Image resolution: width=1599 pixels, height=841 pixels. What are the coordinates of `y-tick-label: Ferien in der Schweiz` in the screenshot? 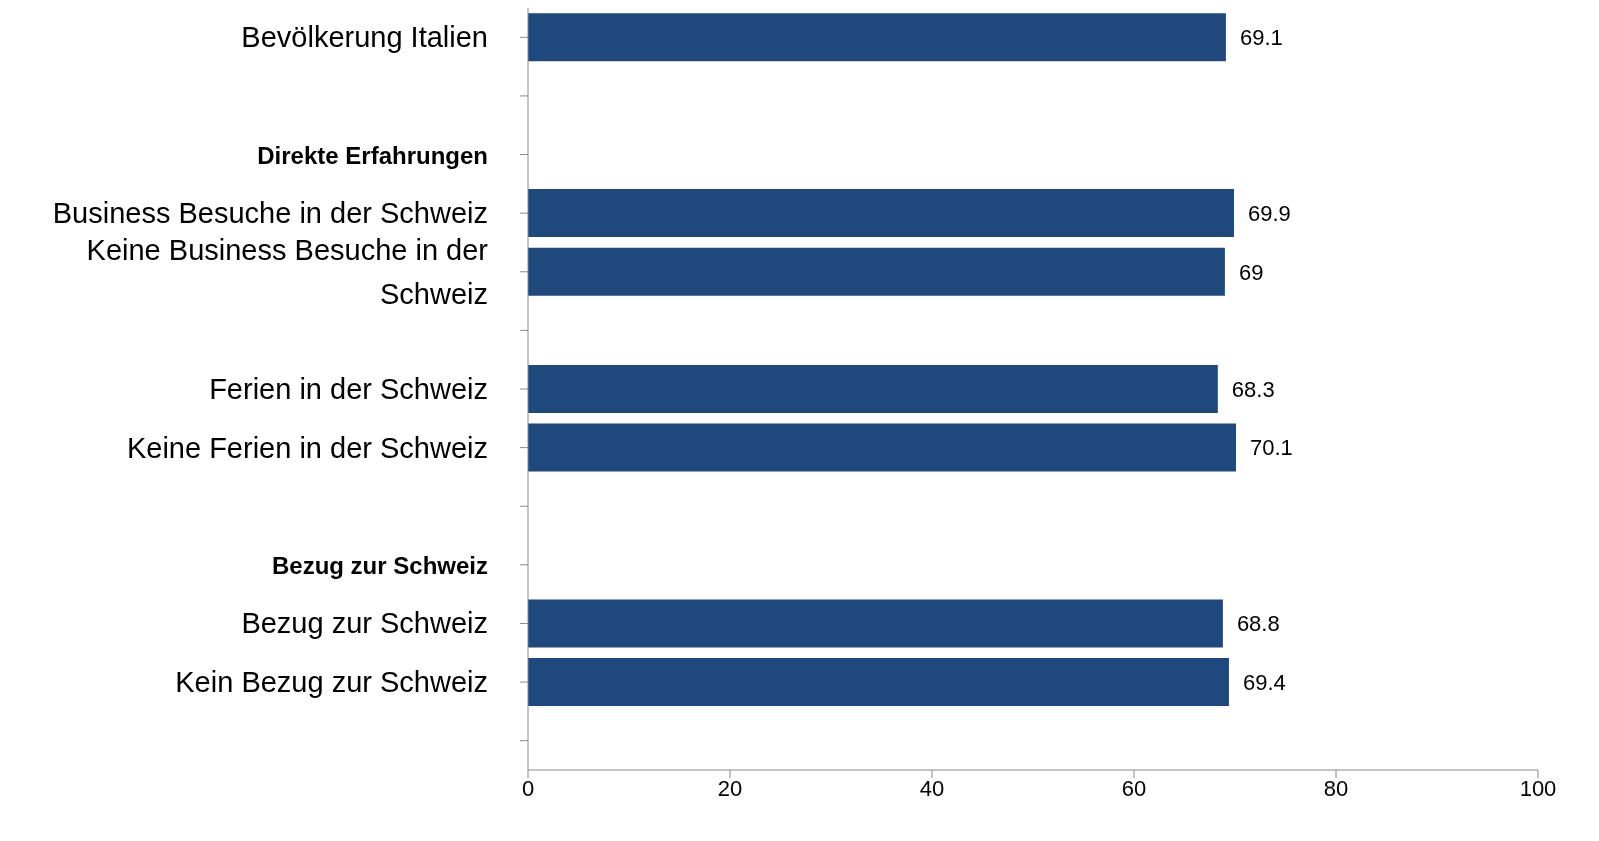 It's located at (348, 389).